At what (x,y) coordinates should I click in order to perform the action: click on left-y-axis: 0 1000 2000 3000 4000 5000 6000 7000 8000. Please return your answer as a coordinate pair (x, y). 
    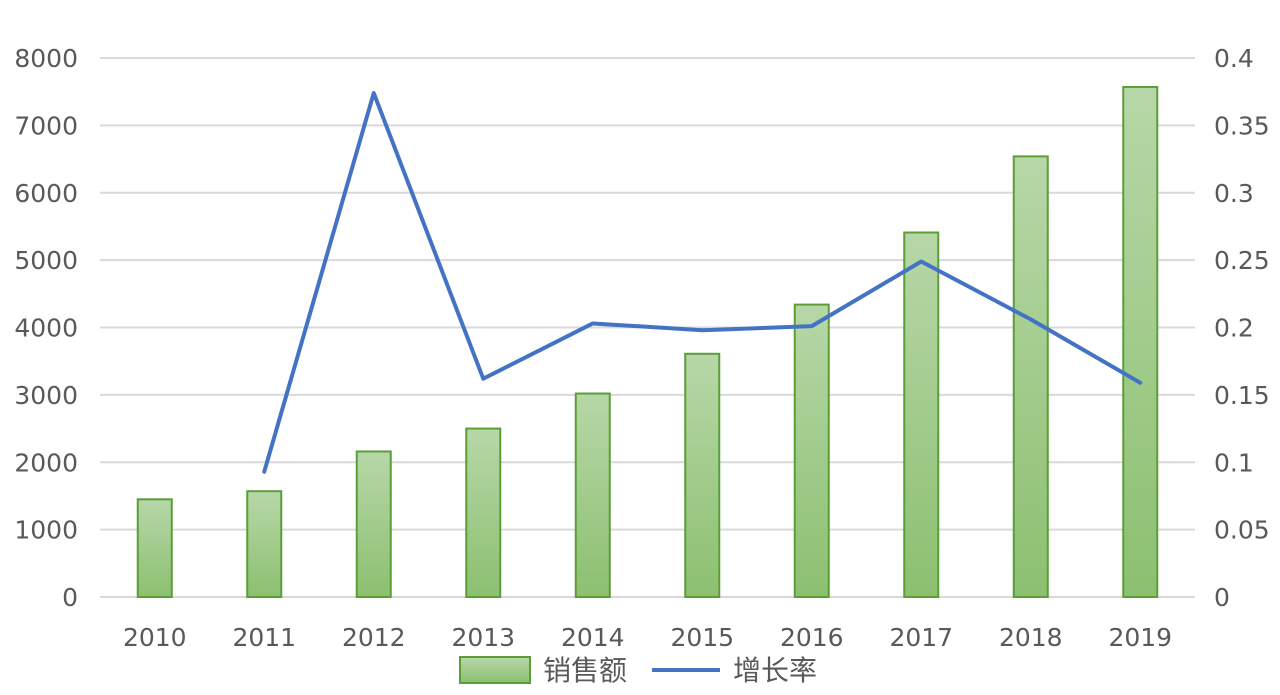
    Looking at the image, I should click on (46, 328).